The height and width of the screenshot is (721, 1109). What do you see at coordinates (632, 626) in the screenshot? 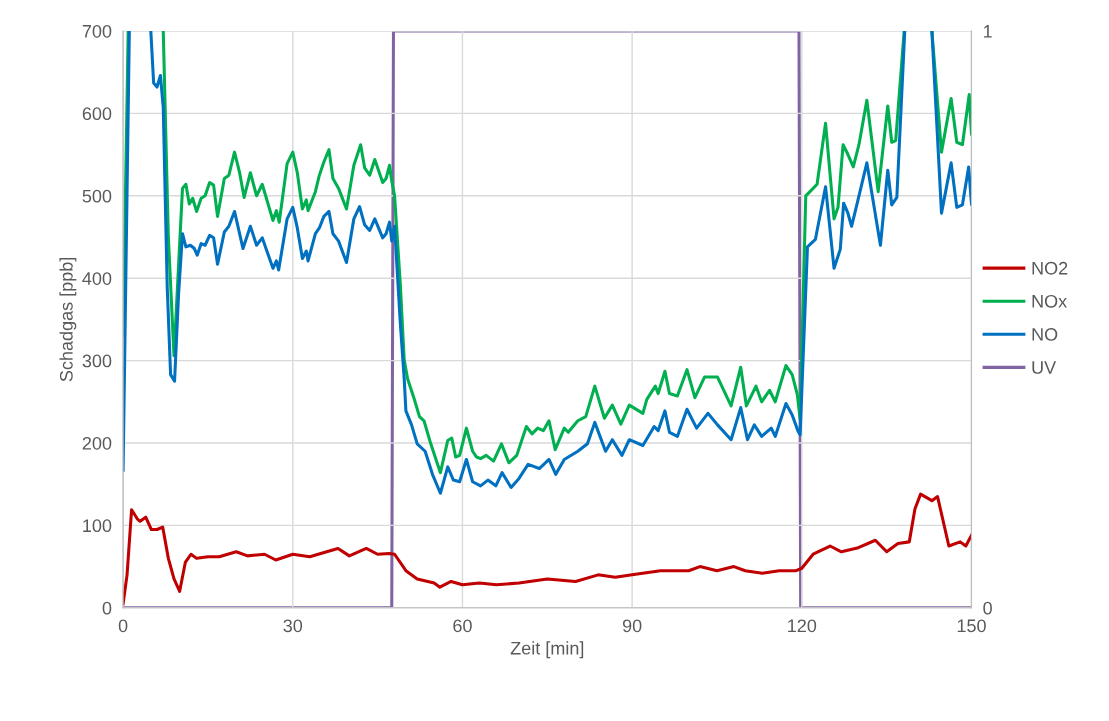
I see `x-tick-label: 90` at bounding box center [632, 626].